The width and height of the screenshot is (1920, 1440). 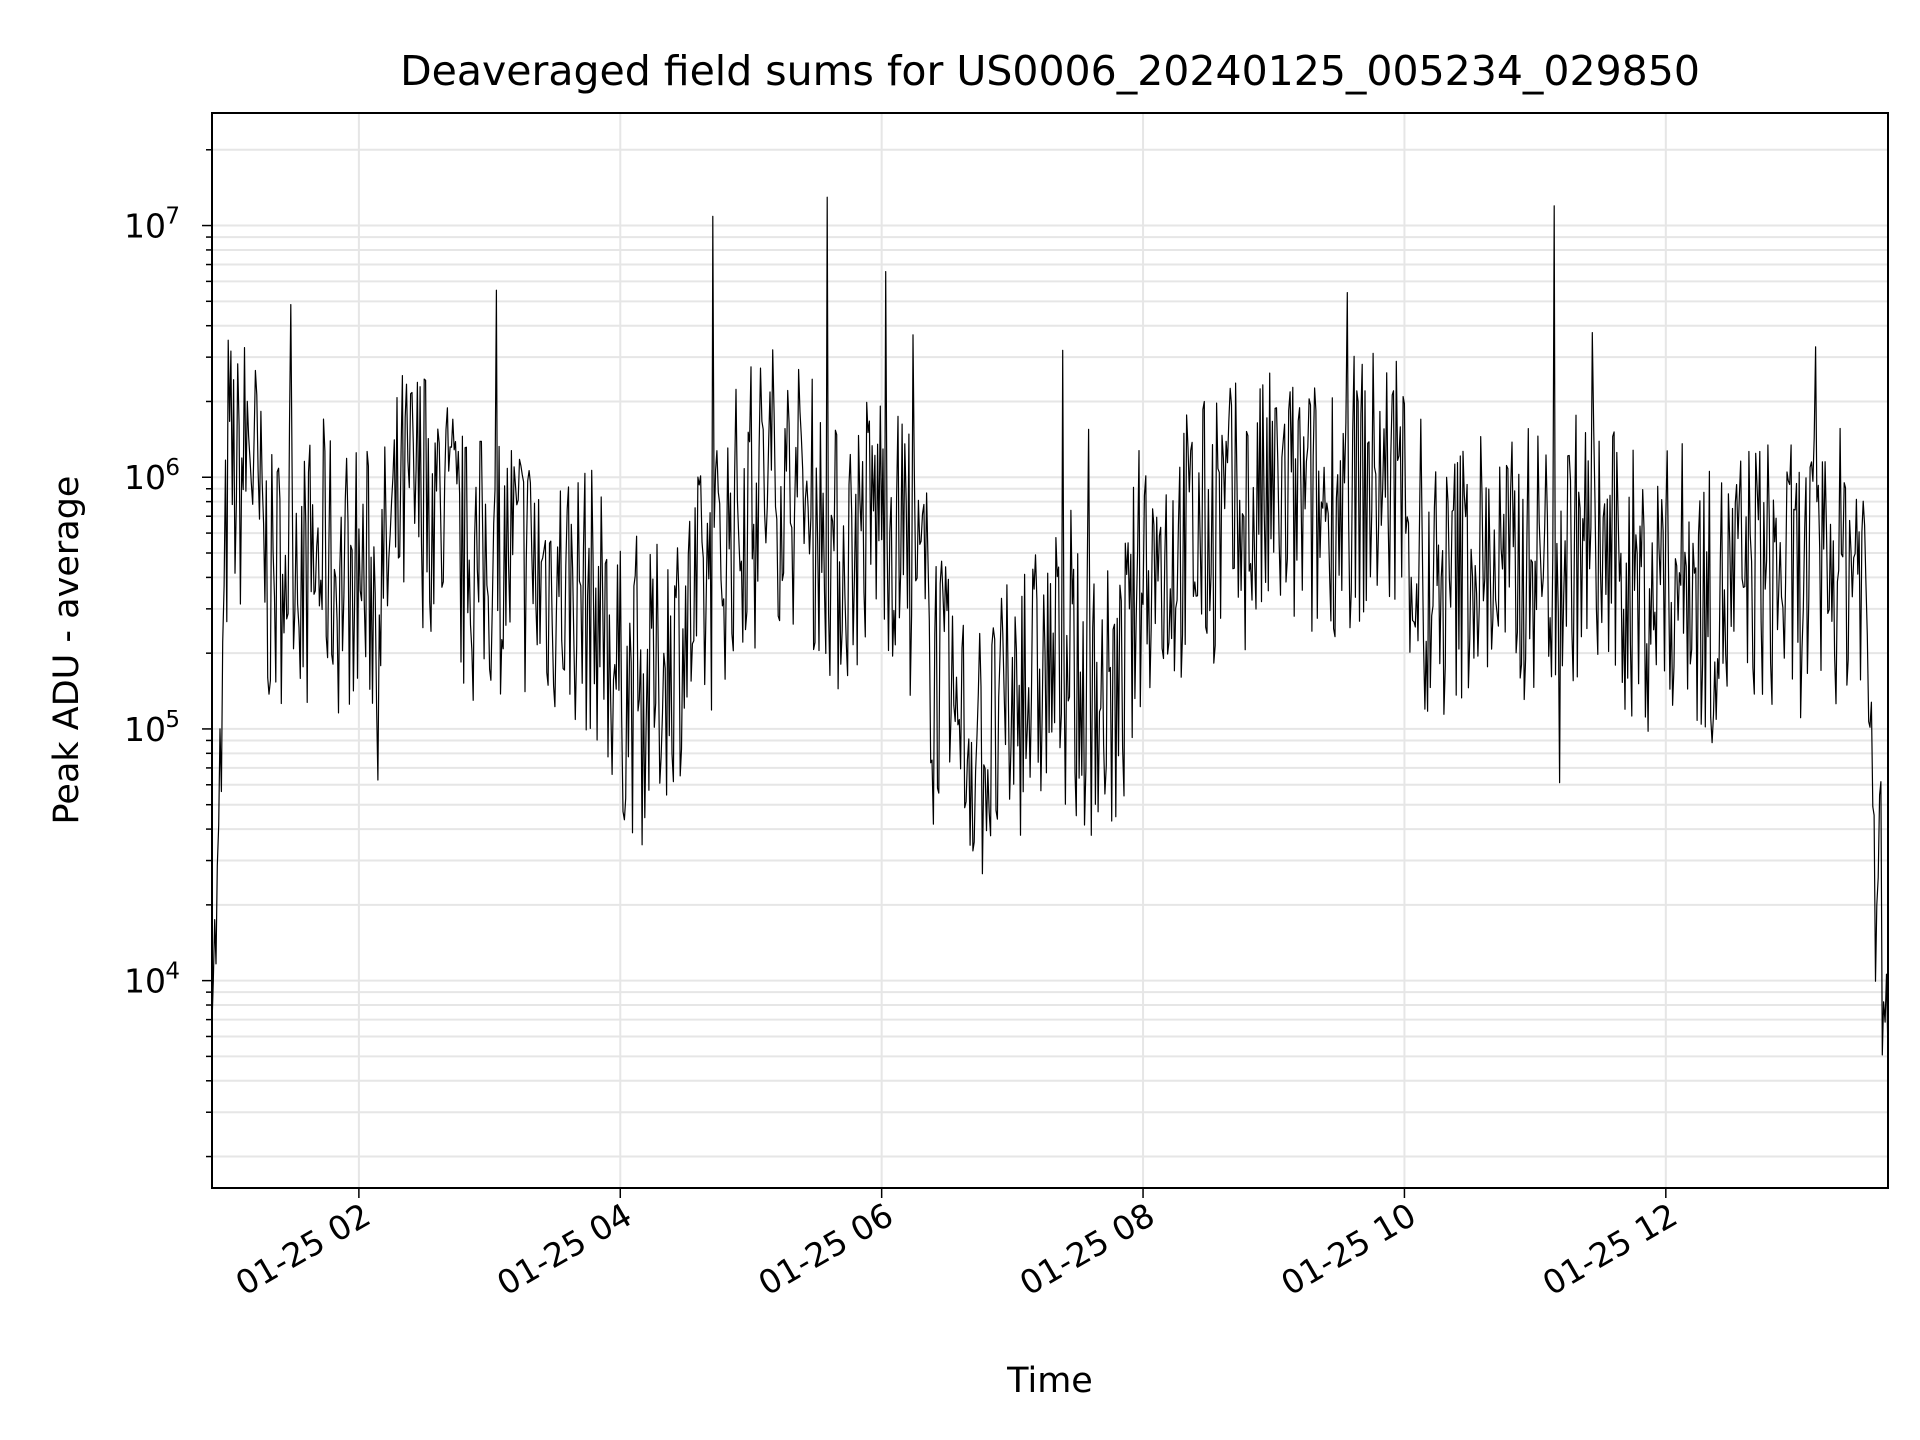 What do you see at coordinates (67, 650) in the screenshot?
I see `y-axis-label: Peak ADU - average` at bounding box center [67, 650].